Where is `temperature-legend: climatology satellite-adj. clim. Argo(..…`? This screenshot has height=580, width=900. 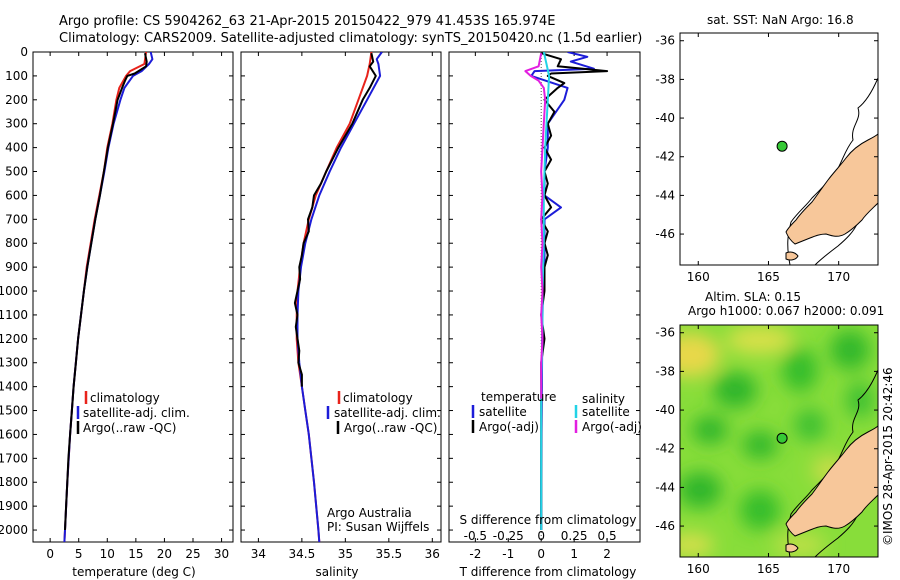 temperature-legend: climatology satellite-adj. clim. Argo(..… is located at coordinates (133, 413).